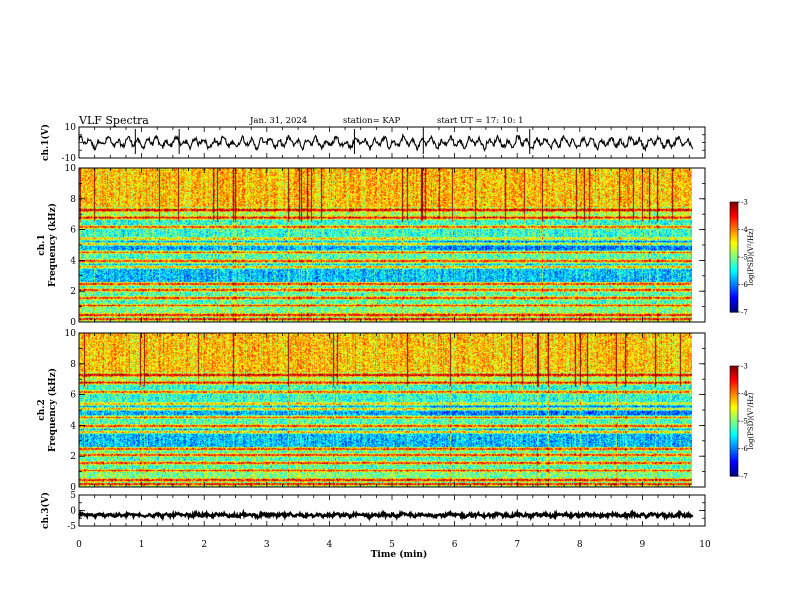  I want to click on x-tick-label: 6, so click(455, 545).